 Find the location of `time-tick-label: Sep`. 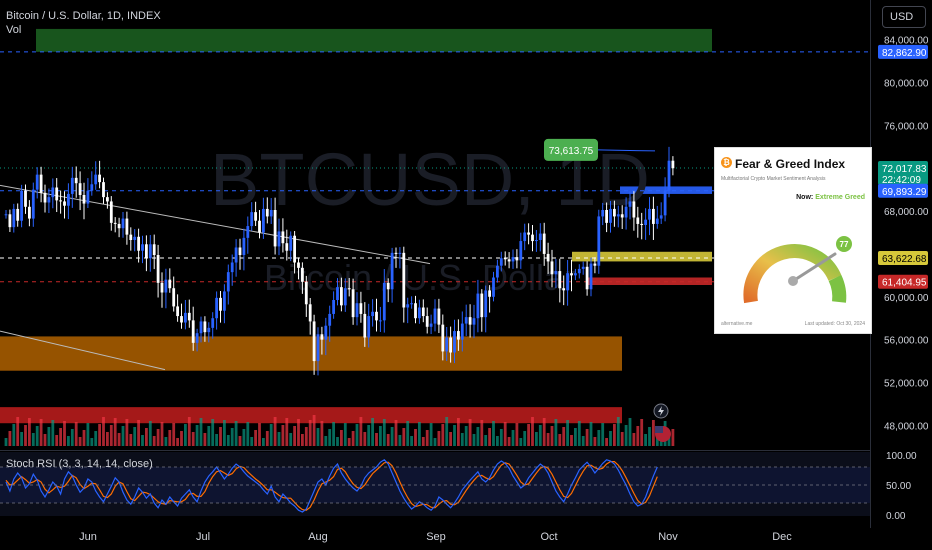

time-tick-label: Sep is located at coordinates (436, 537).